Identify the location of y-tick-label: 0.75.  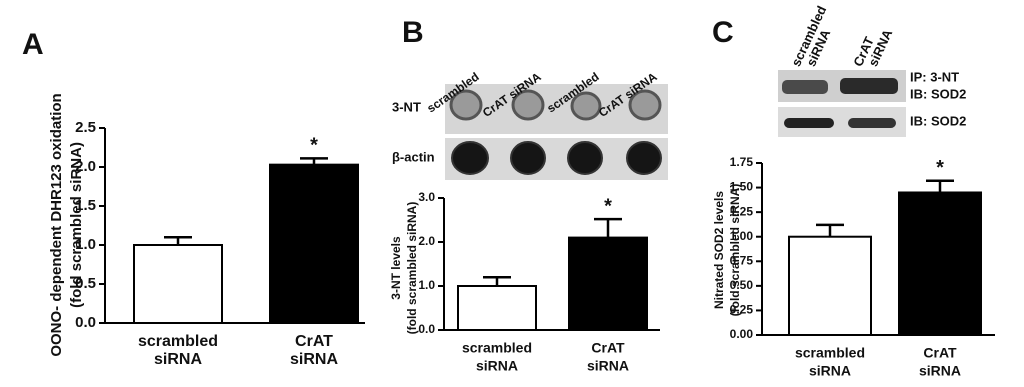
(742, 260).